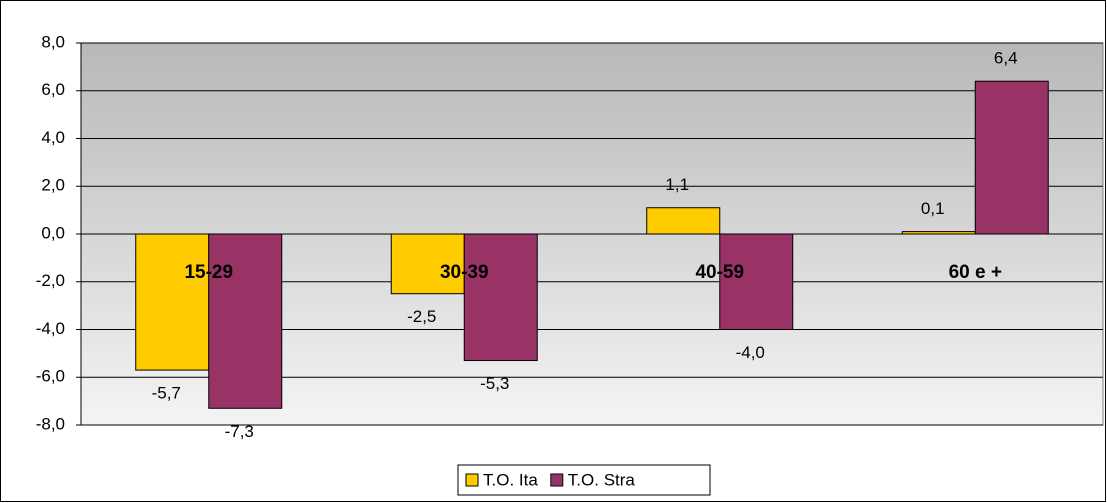 The height and width of the screenshot is (503, 1107). I want to click on legend-label: T.O. Ita, so click(510, 479).